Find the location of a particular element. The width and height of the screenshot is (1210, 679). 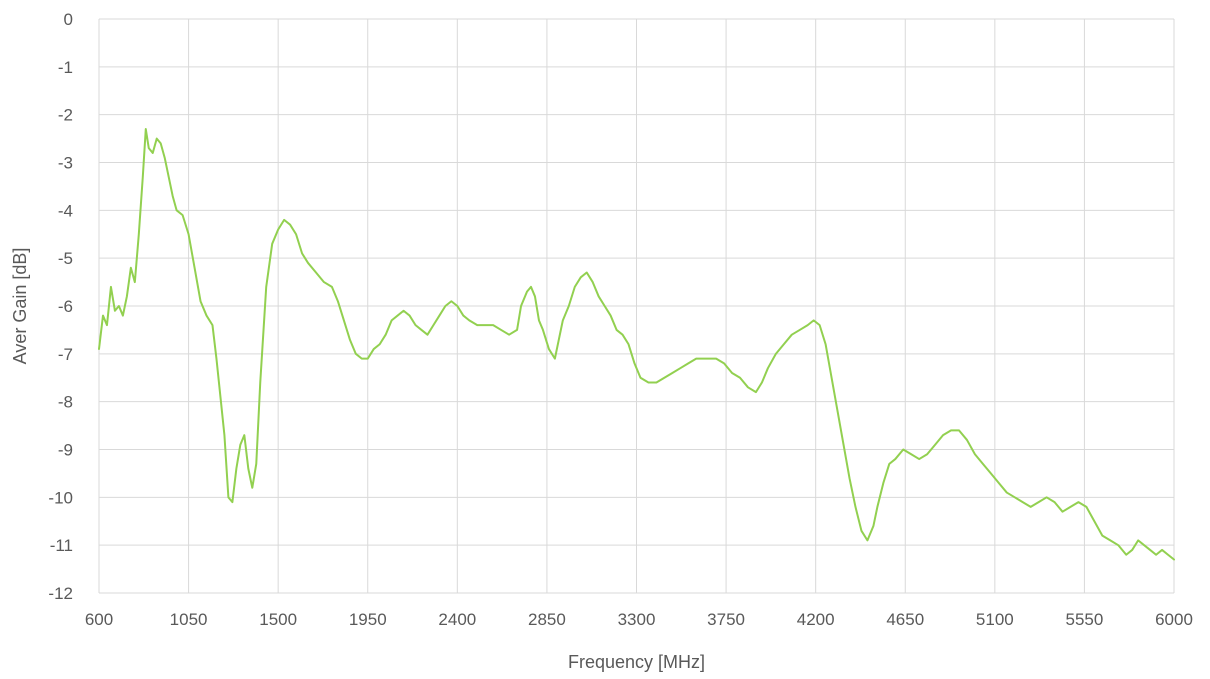

y-tick-label: -6 is located at coordinates (65, 306).